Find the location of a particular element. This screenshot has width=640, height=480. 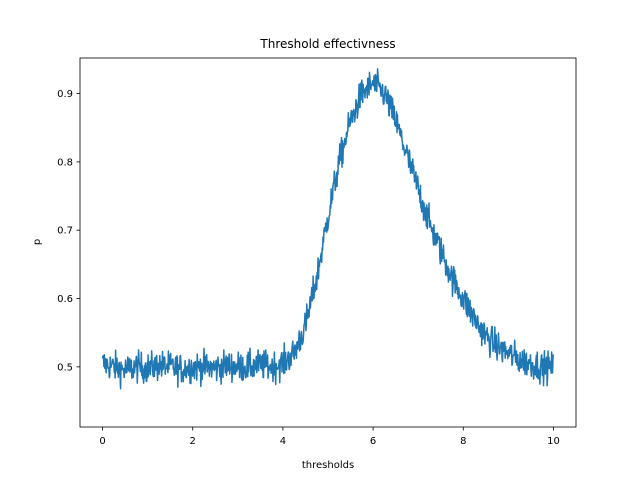

y-tick-label: 0.7 is located at coordinates (65, 231).